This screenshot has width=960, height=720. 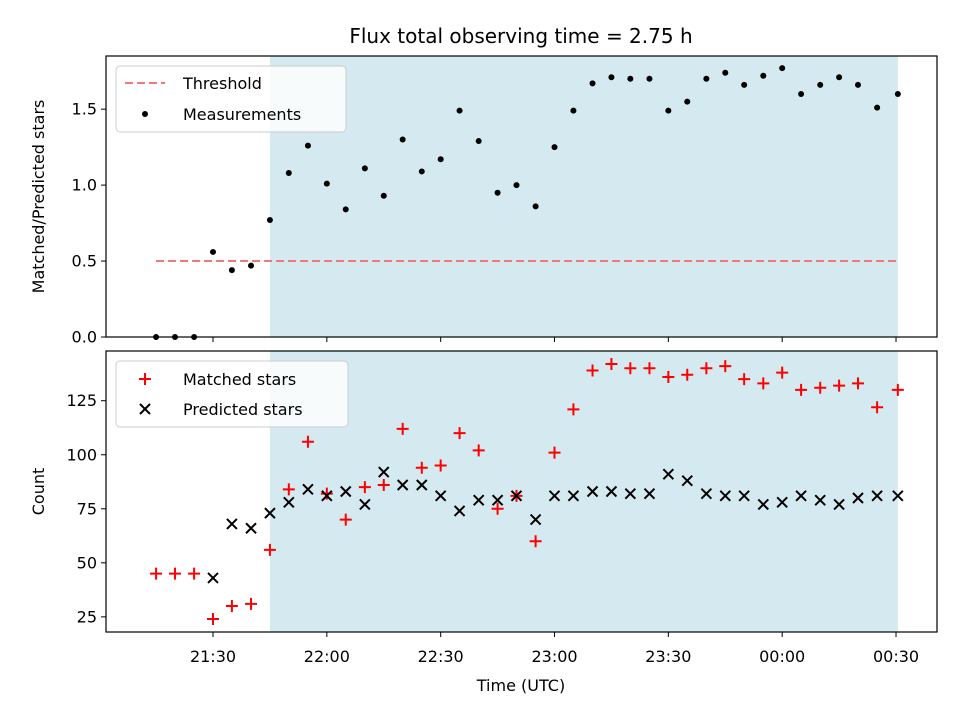 I want to click on ratio-x-ticks, so click(x=554, y=339).